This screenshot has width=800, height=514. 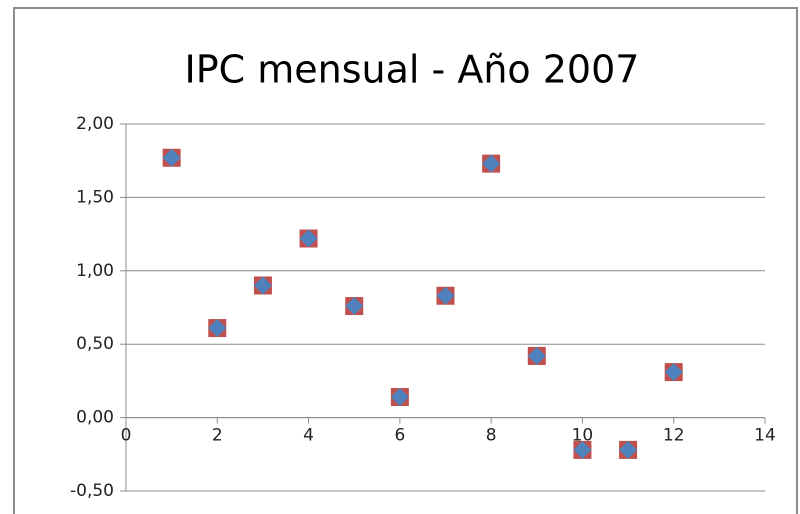 What do you see at coordinates (583, 436) in the screenshot?
I see `x-tick-label: 10` at bounding box center [583, 436].